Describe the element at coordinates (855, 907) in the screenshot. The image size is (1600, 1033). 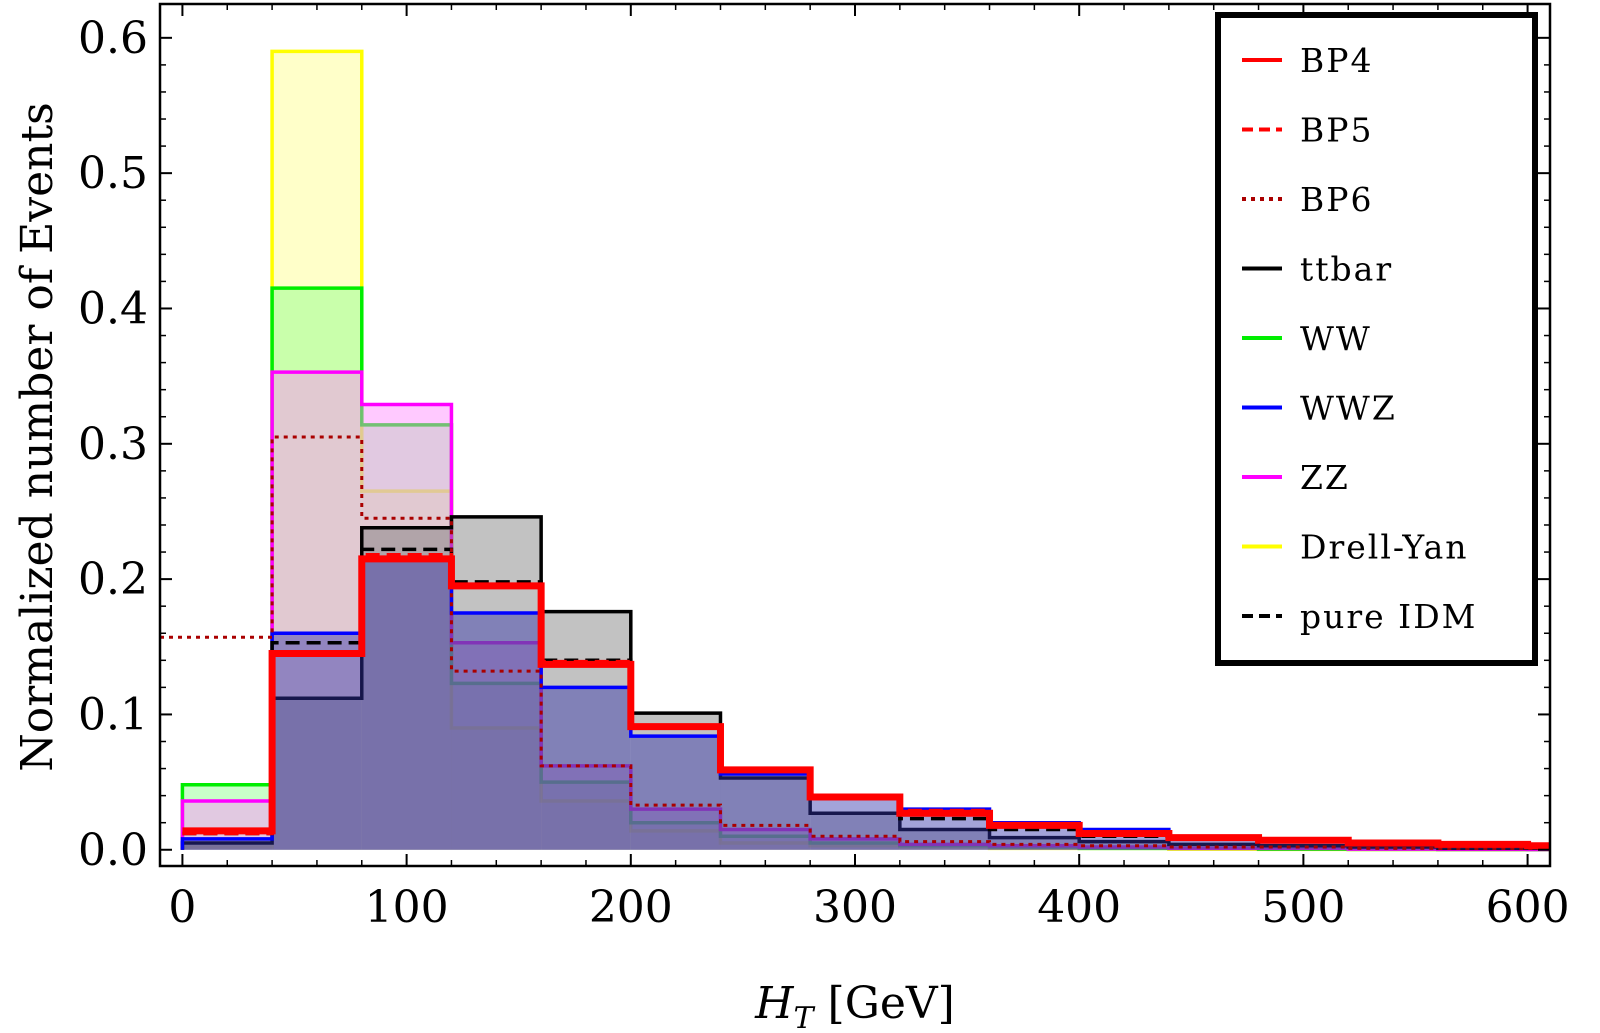
I see `x-tick-label: 300` at that location.